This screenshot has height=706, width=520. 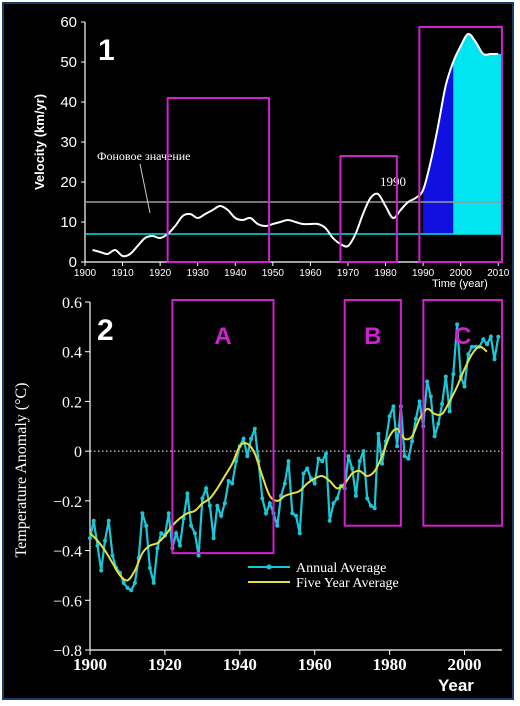 What do you see at coordinates (372, 413) in the screenshot?
I see `region-b-box-bottom` at bounding box center [372, 413].